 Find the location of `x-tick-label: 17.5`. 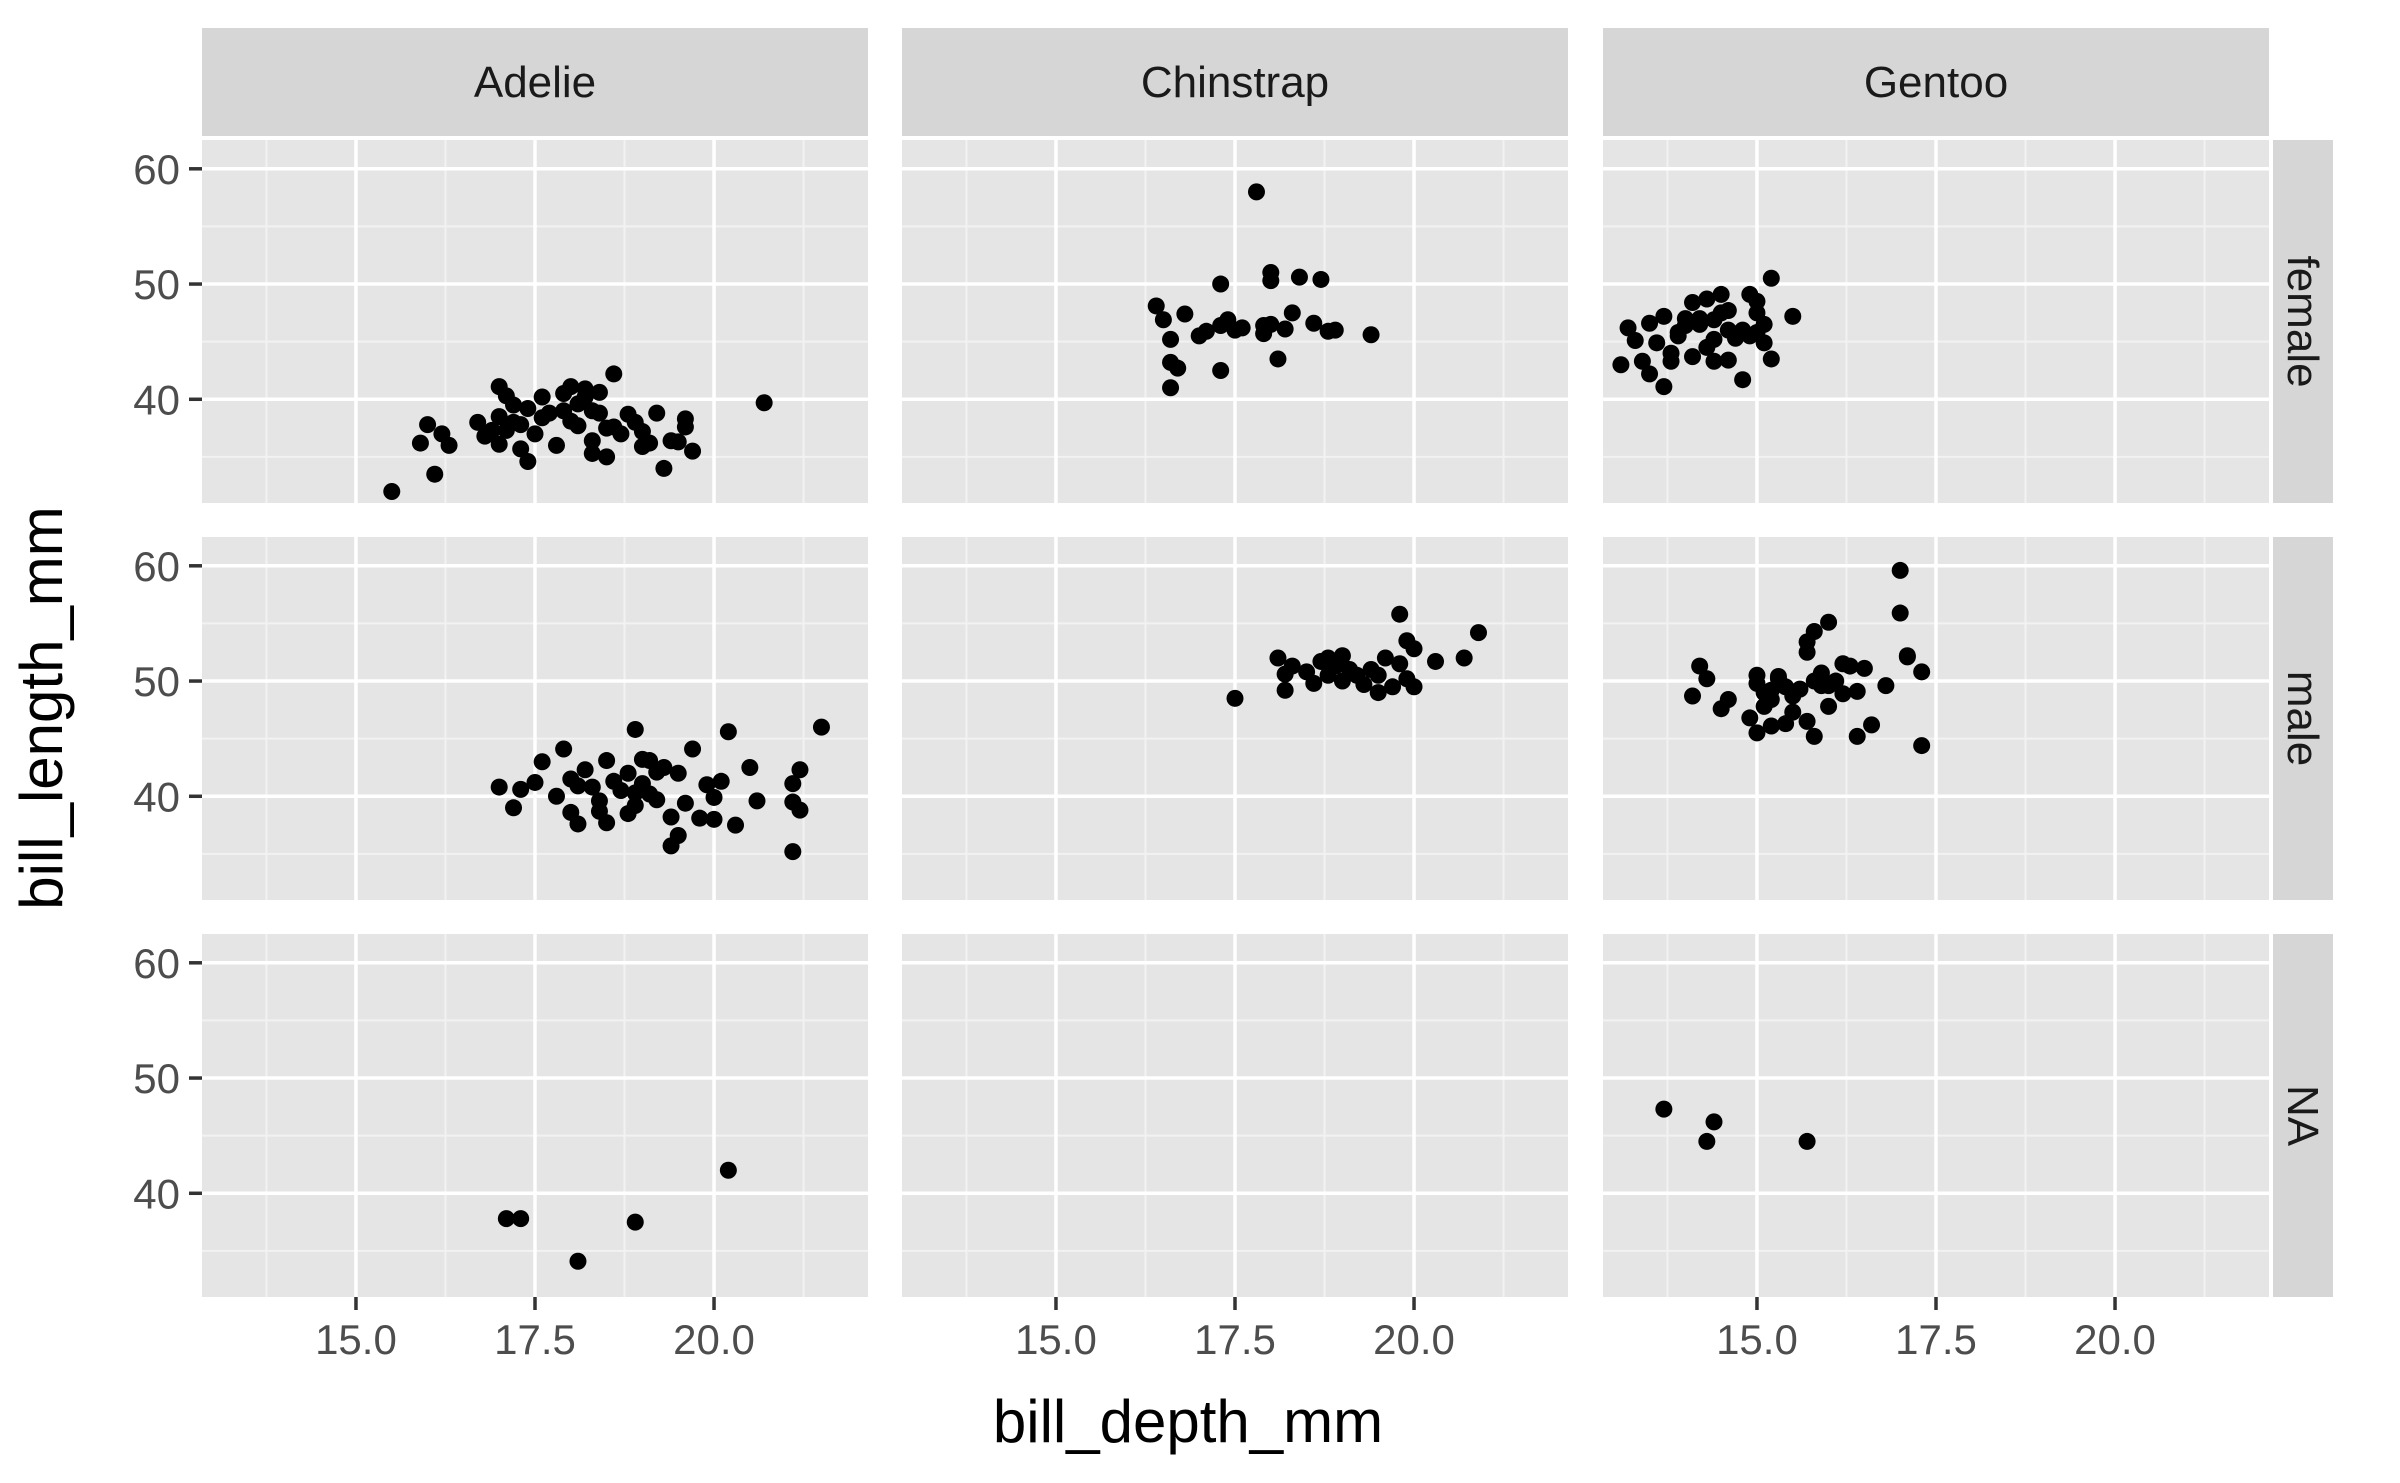

x-tick-label: 17.5 is located at coordinates (1936, 1339).